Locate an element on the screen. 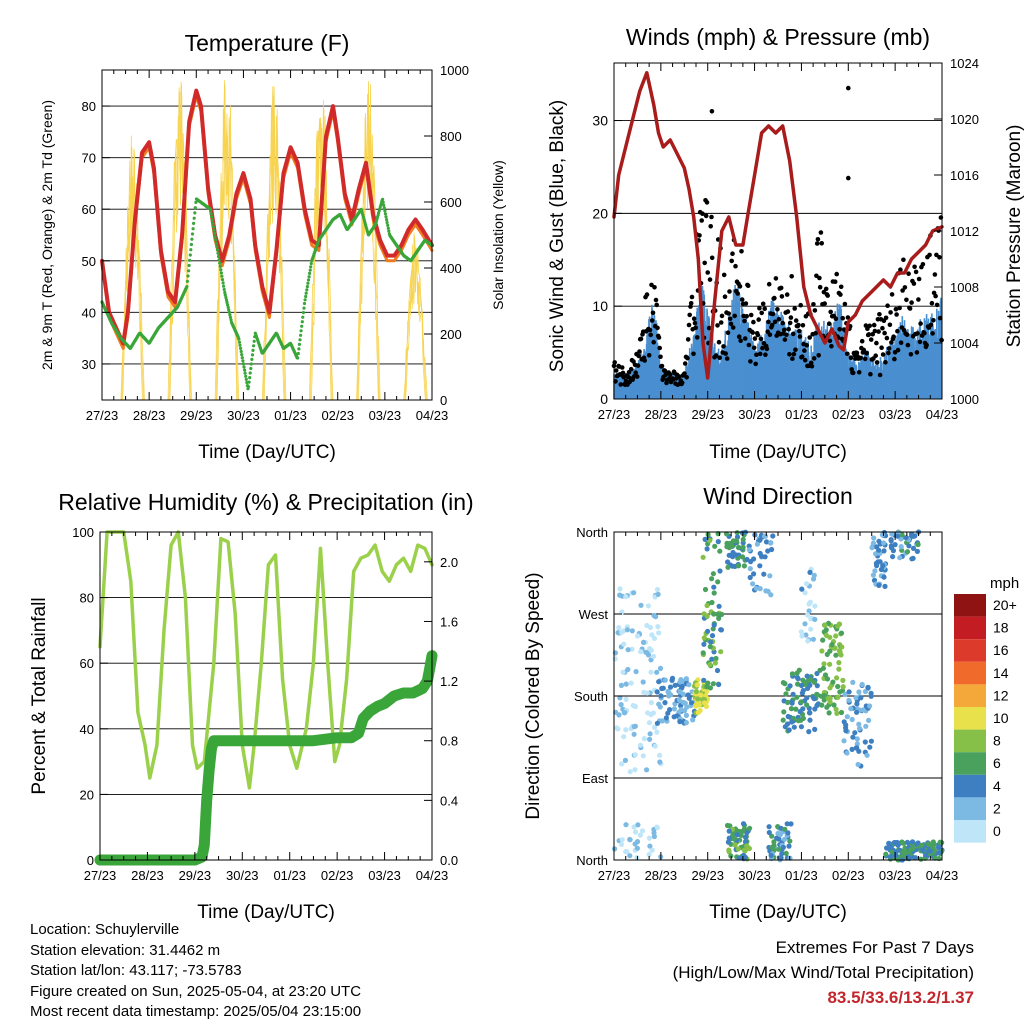  y2-tick-label: 600 is located at coordinates (451, 202).